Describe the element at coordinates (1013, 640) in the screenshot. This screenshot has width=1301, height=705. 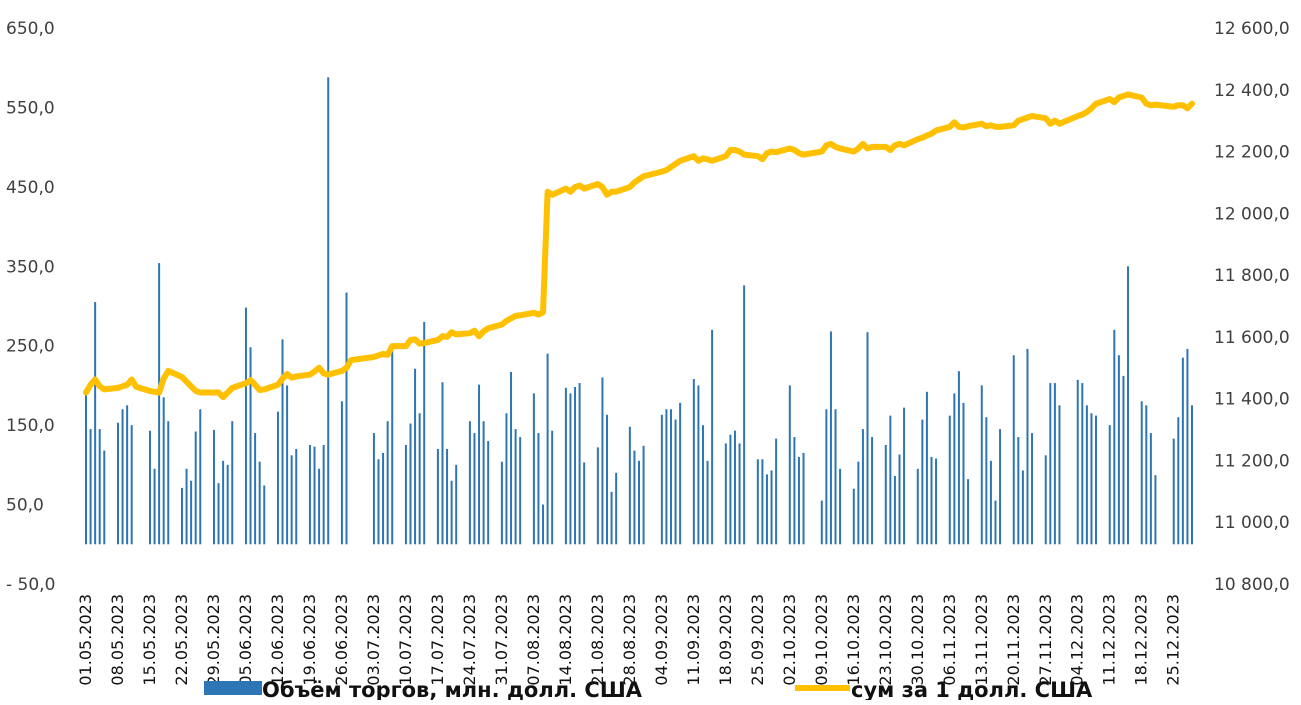
I see `x-tick-label: 20.11.2023` at that location.